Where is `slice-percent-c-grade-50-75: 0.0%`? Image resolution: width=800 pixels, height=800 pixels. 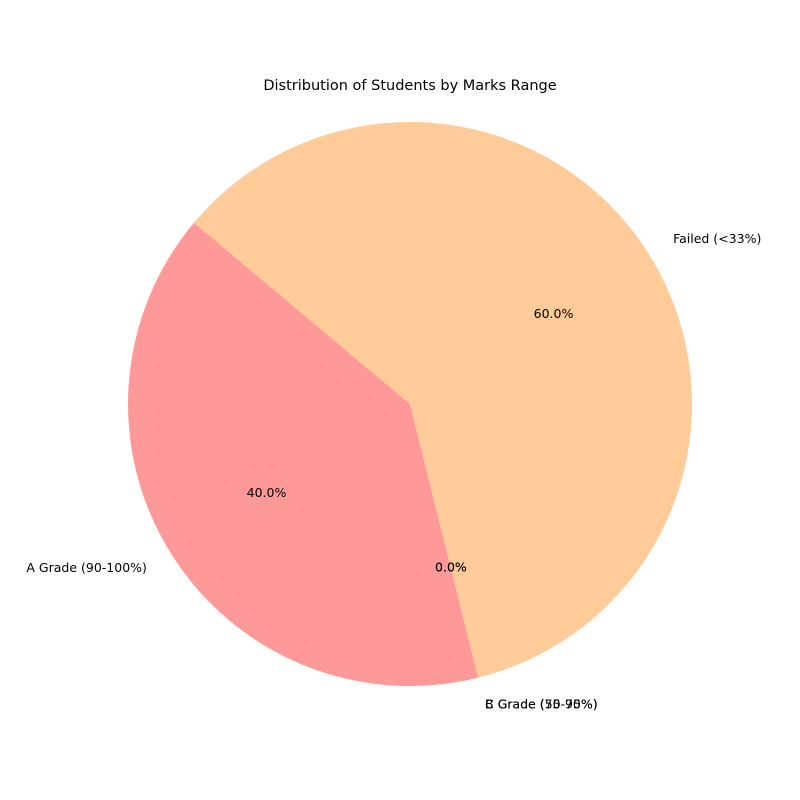
slice-percent-c-grade-50-75: 0.0% is located at coordinates (451, 567).